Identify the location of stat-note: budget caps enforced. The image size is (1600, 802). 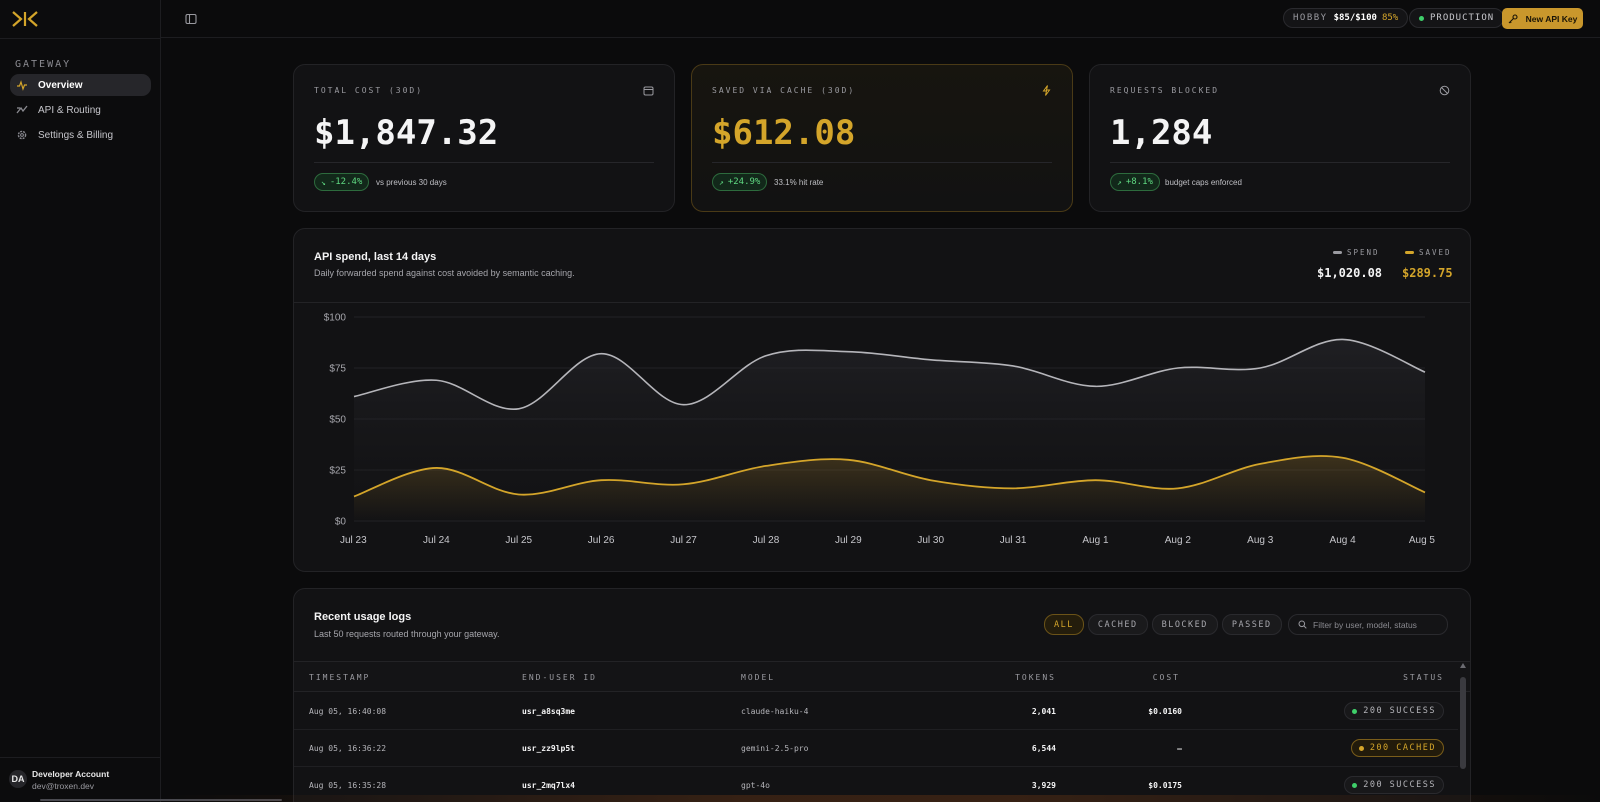
(1203, 182).